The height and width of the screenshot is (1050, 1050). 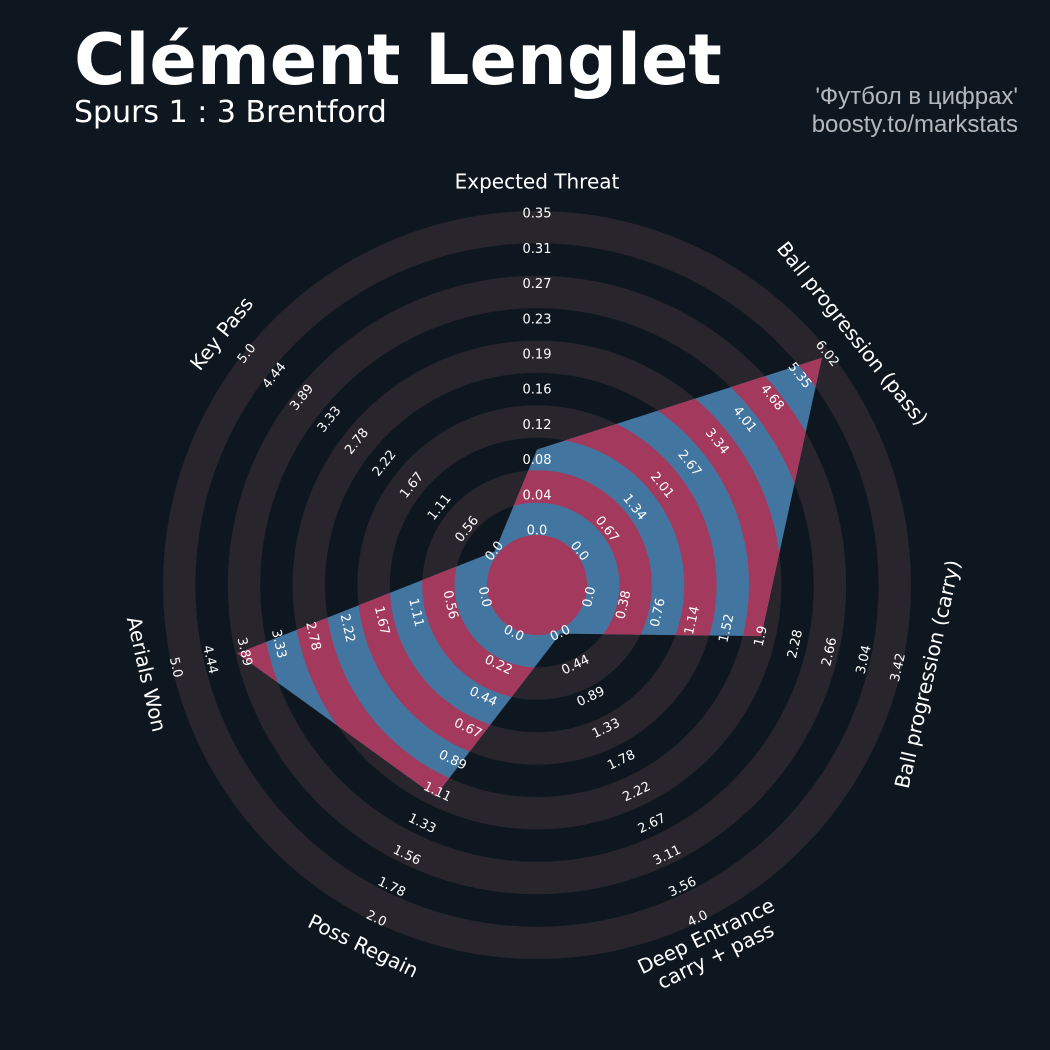 What do you see at coordinates (230, 112) in the screenshot?
I see `chart-subtitle: Spurs 1 : 3 Brentford` at bounding box center [230, 112].